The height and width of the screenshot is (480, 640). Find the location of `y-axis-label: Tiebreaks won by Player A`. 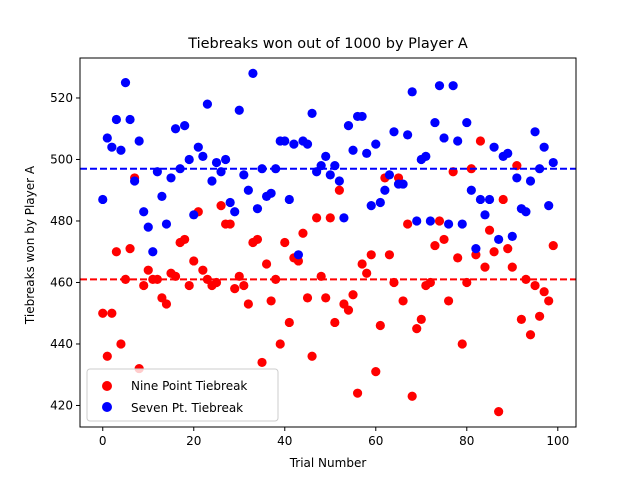

y-axis-label: Tiebreaks won by Player A is located at coordinates (30, 245).